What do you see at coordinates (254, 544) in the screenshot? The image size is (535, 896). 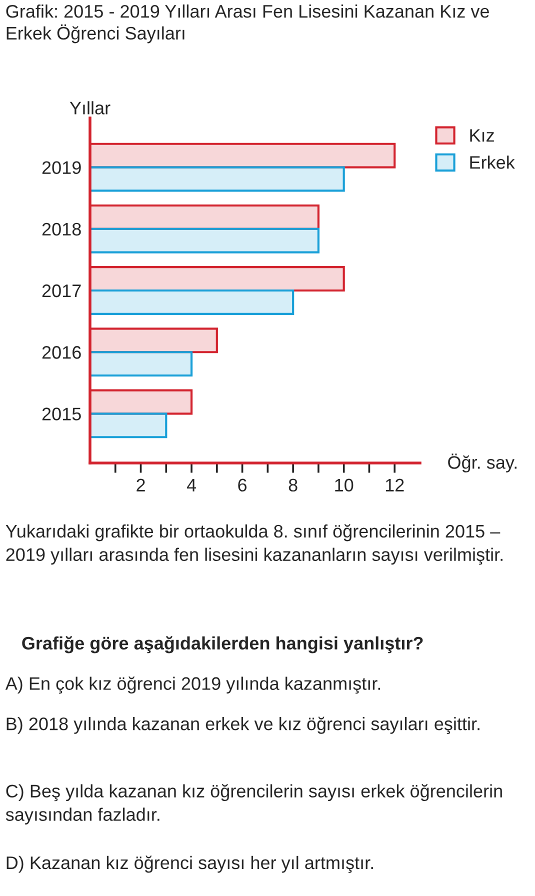 I see `text: Yukarıdaki grafikte bir ortaokulda 8. sınıf öğrencilerinin 2015 – 2019 yılları arasında fen lisesini kazananların sayısı verilmiştir.` at bounding box center [254, 544].